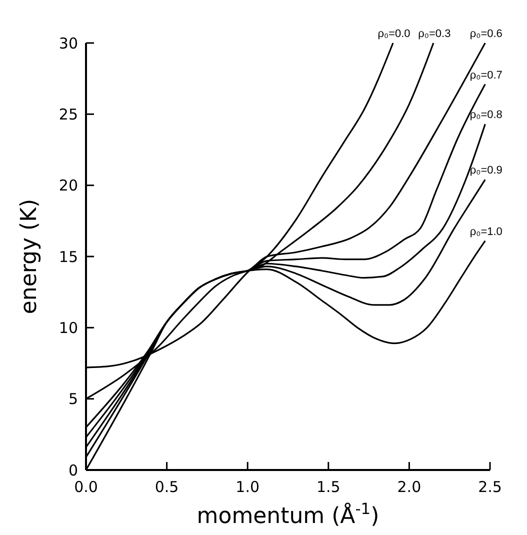 This screenshot has width=527, height=535. Describe the element at coordinates (409, 487) in the screenshot. I see `x-tick-label: 2.0` at that location.